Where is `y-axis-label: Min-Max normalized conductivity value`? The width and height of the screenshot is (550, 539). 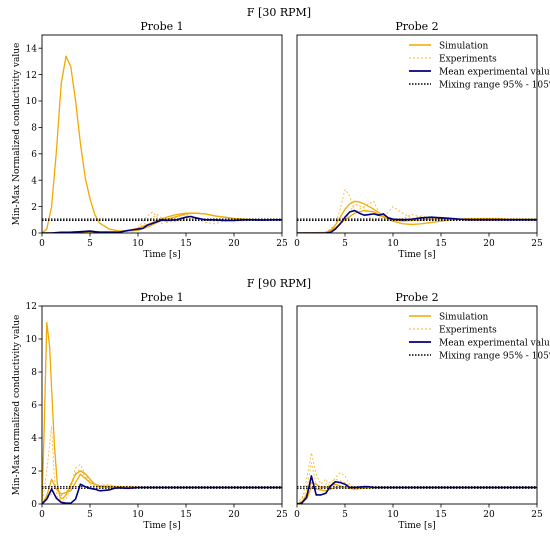
y-axis-label: Min-Max normalized conductivity value is located at coordinates (17, 405).